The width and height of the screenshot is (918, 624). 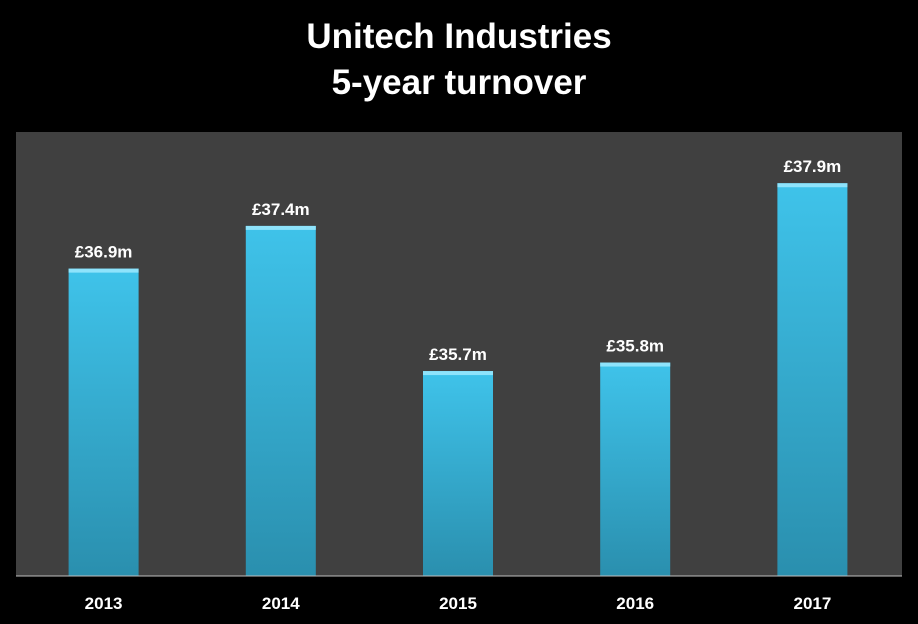 I want to click on data-label-2015: £35.7m, so click(x=458, y=354).